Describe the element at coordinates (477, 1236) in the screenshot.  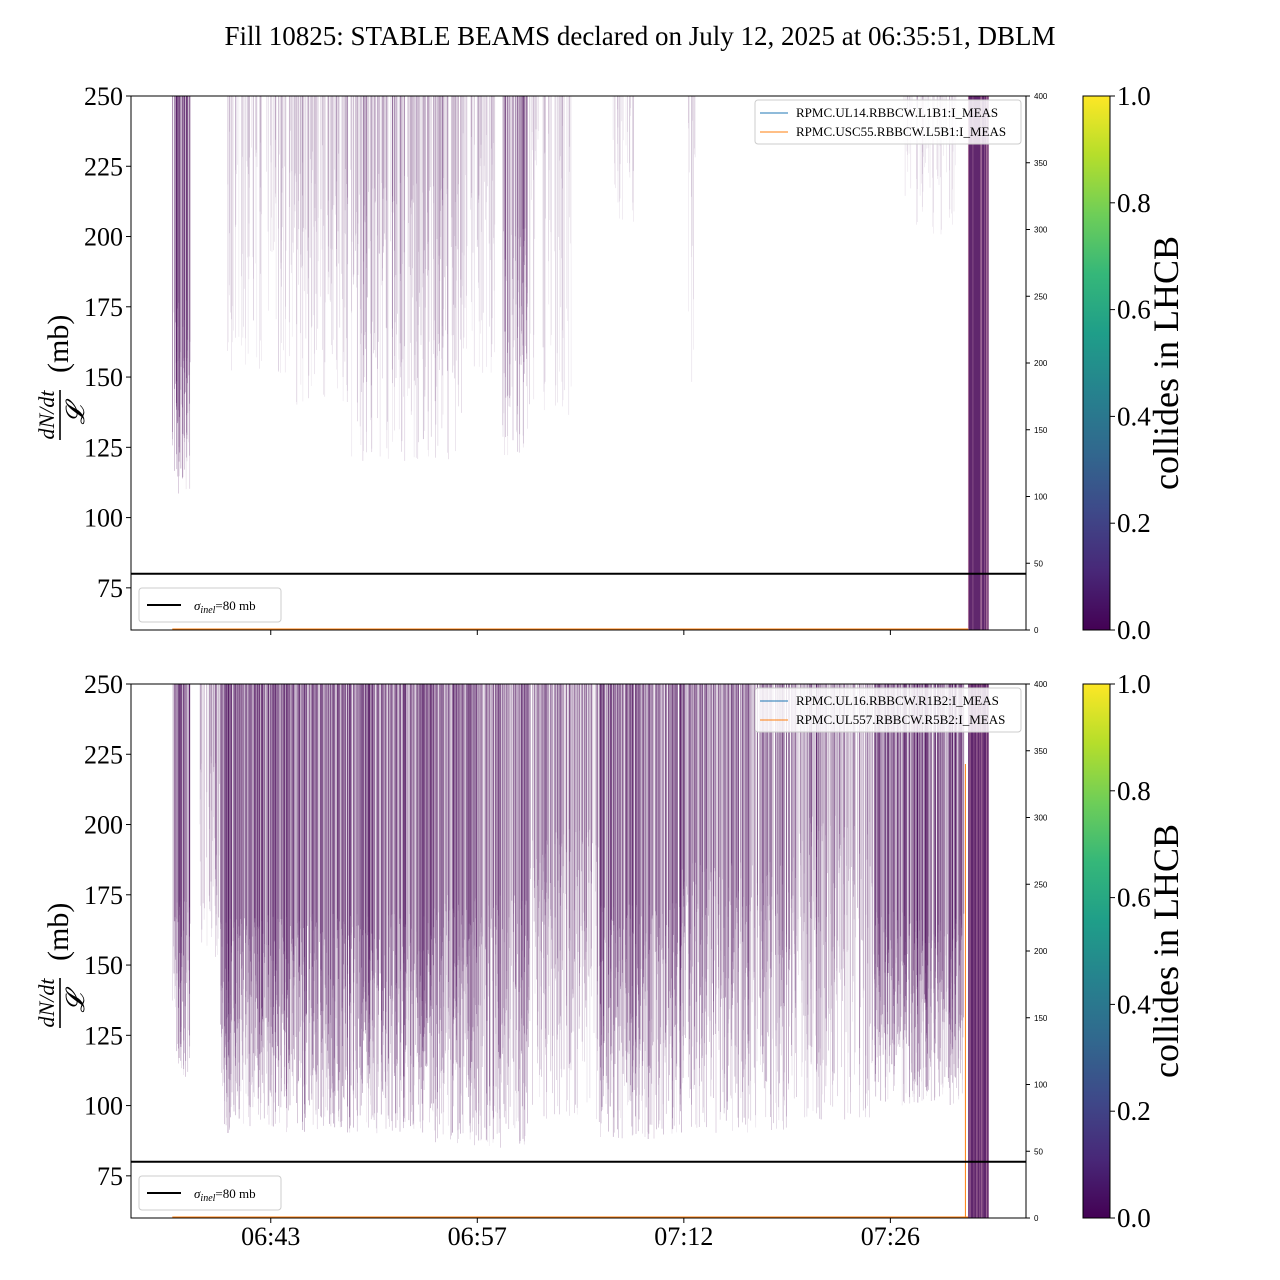
I see `x-tick-label: 06:57` at that location.